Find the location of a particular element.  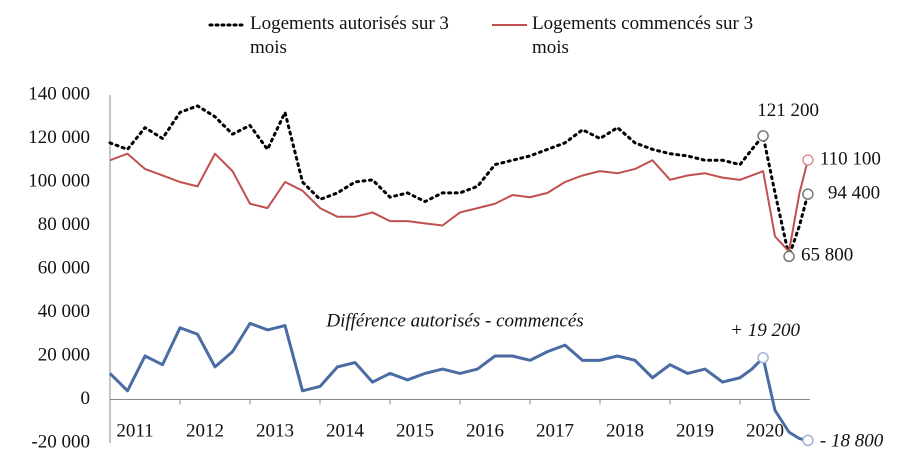

x-tick-label: 2011 is located at coordinates (134, 430).